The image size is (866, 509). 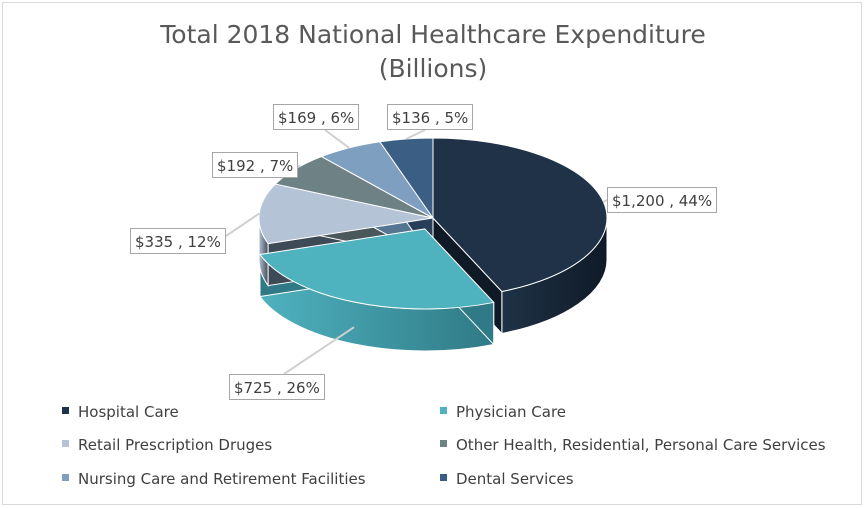 What do you see at coordinates (377, 269) in the screenshot?
I see `pie-slice-physician-care` at bounding box center [377, 269].